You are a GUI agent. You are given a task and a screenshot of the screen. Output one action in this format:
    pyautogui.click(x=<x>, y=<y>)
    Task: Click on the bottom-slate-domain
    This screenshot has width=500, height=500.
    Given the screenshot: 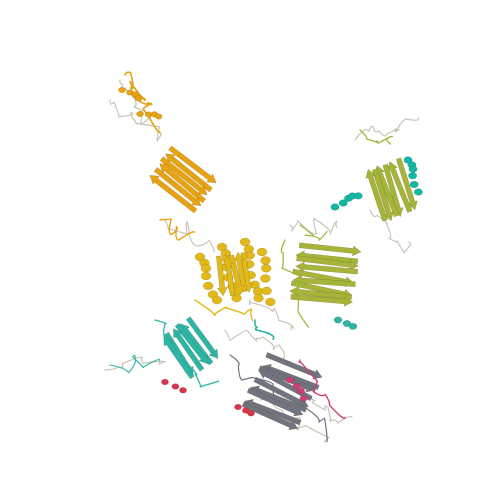 What is the action you would take?
    pyautogui.click(x=253, y=397)
    